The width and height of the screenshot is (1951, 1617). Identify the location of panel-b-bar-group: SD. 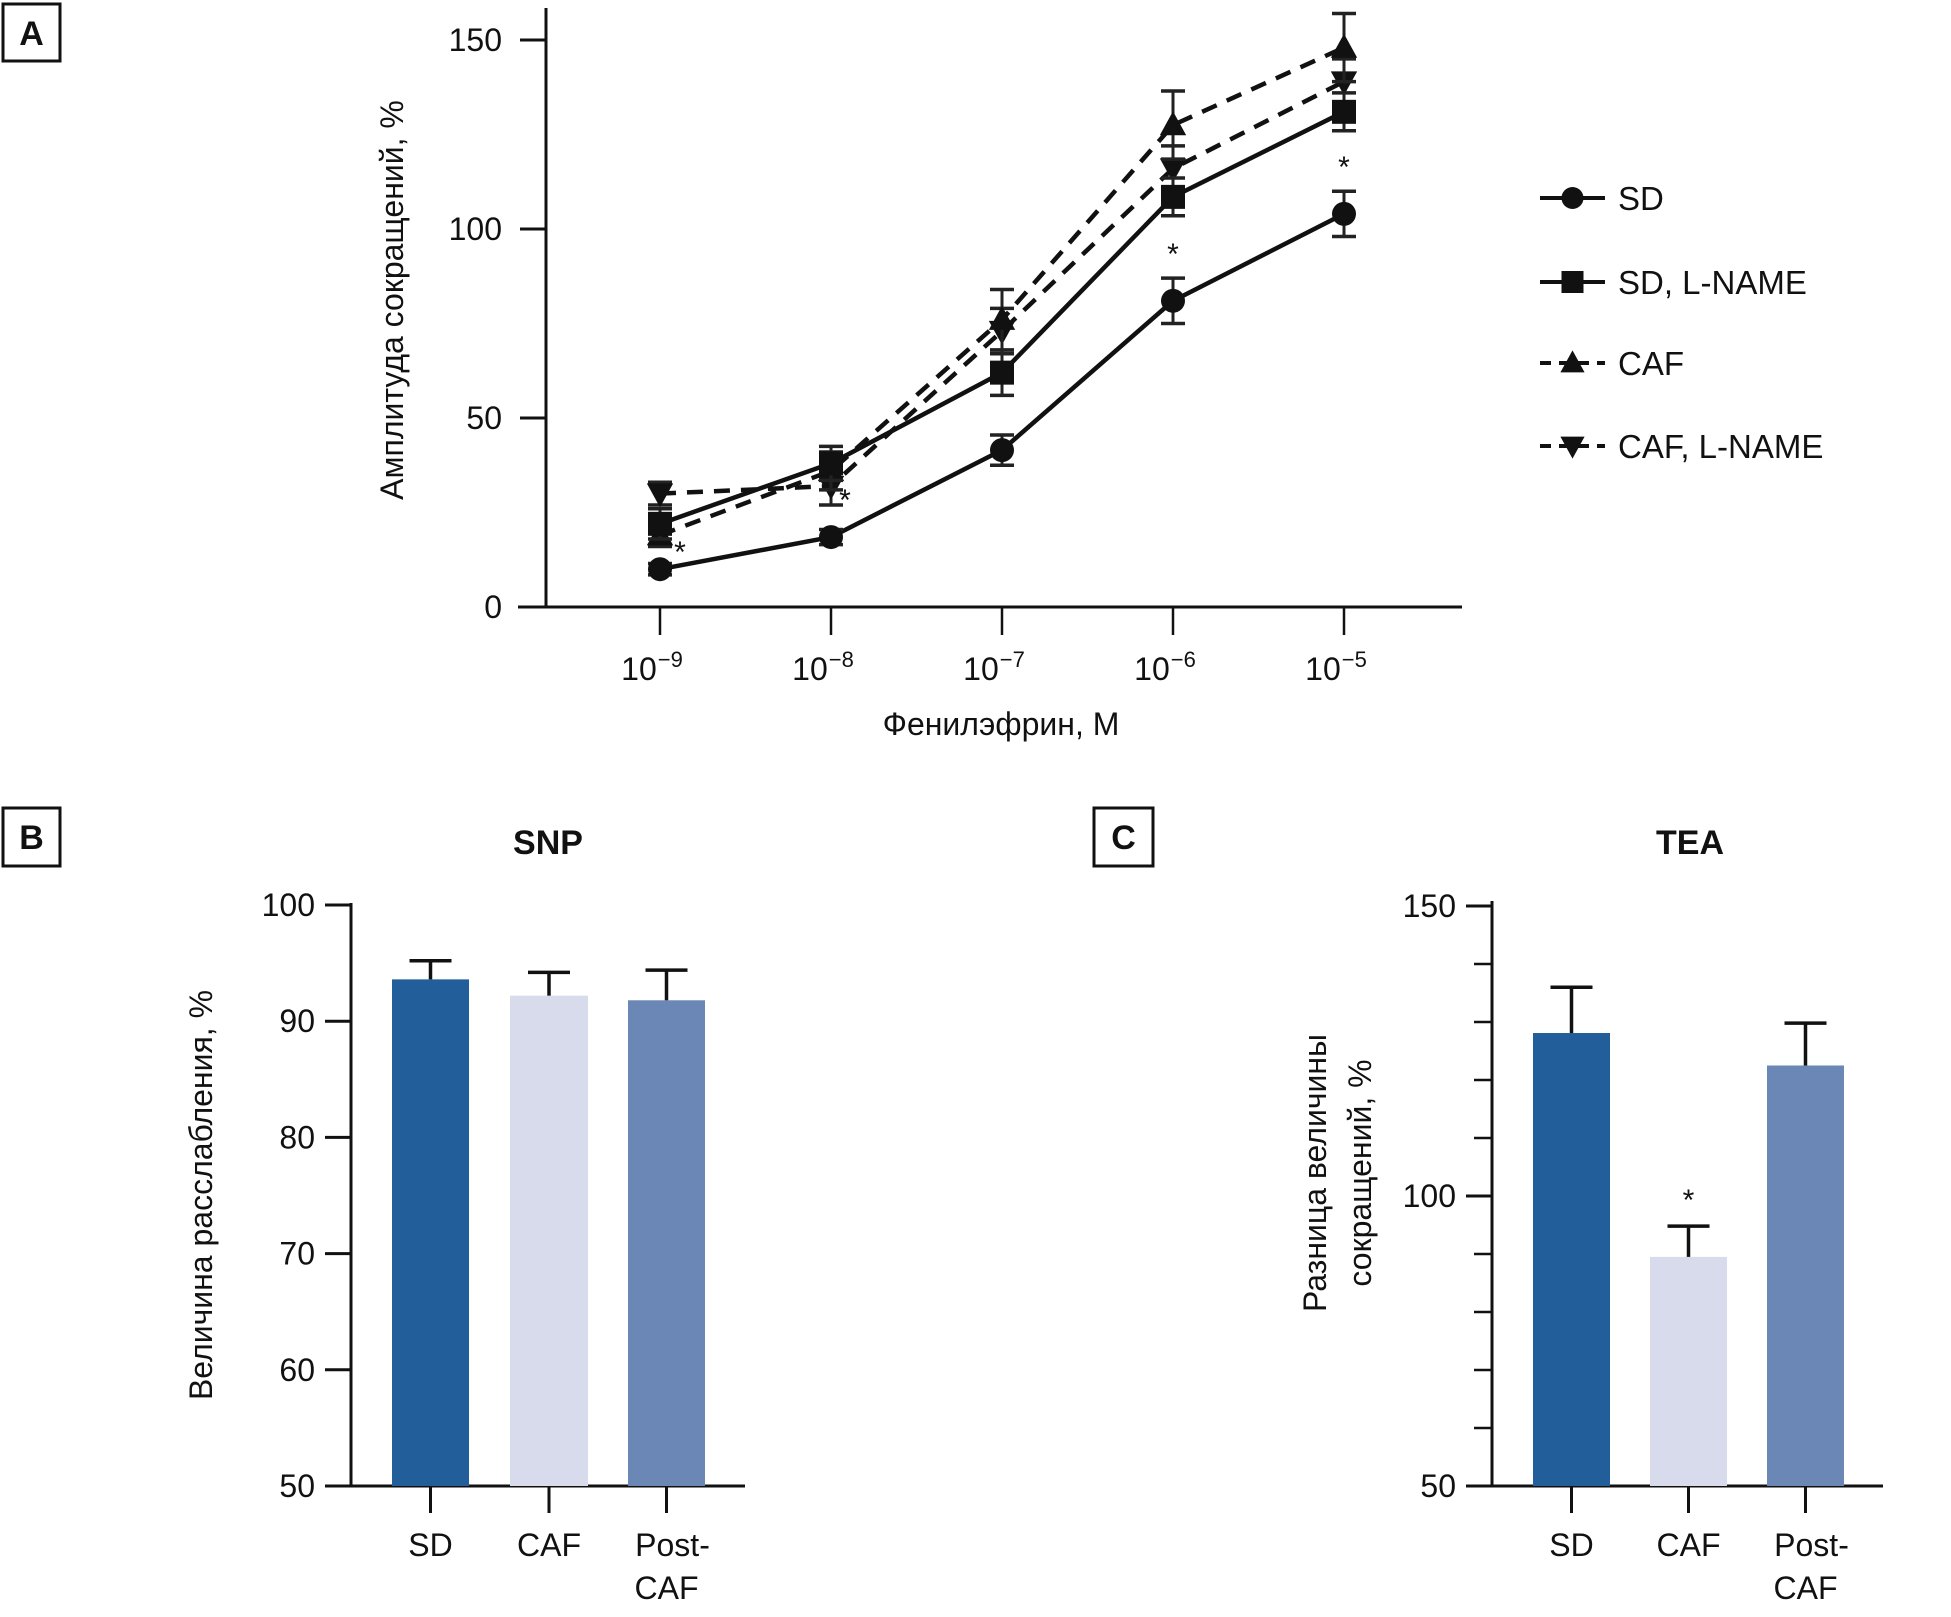
(430, 1261).